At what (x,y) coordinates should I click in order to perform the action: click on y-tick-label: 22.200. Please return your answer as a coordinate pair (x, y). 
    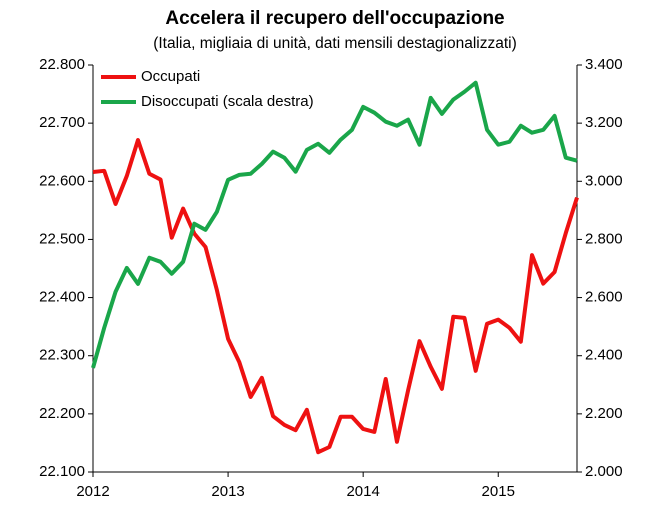
    Looking at the image, I should click on (62, 413).